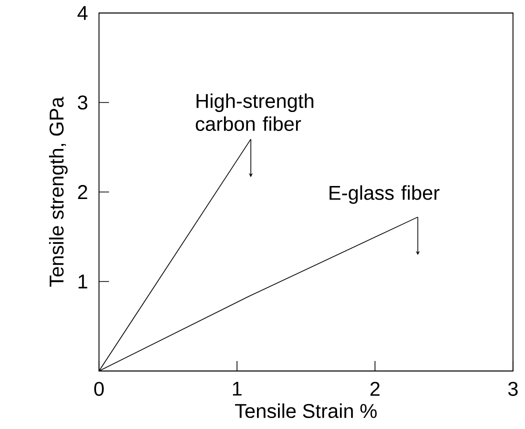 The height and width of the screenshot is (429, 525). Describe the element at coordinates (58, 191) in the screenshot. I see `y-axis-title: Tensile strength, GPa` at that location.